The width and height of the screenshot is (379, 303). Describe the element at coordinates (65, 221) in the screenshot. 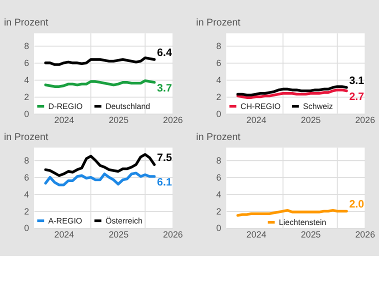

I see `legend-label: A-REGIO` at that location.